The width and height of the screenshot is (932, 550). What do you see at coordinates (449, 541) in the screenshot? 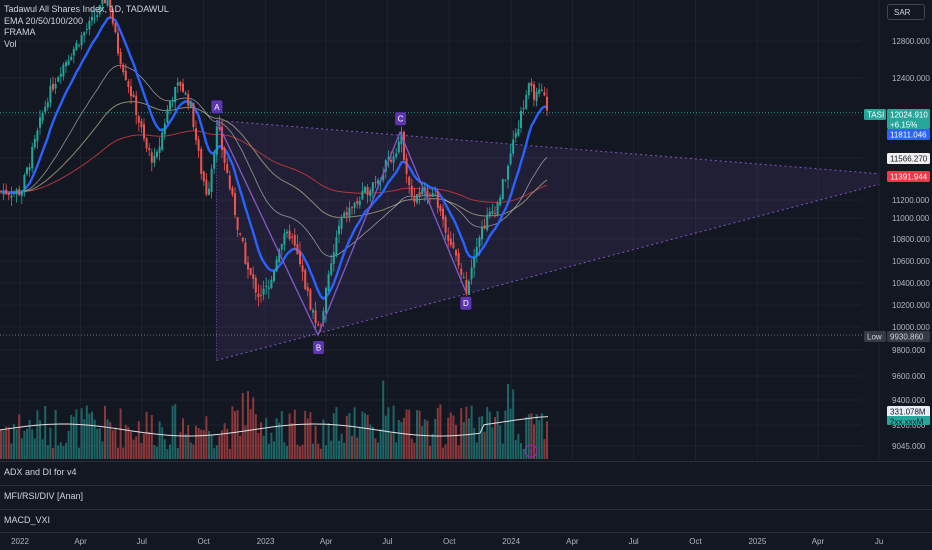
I see `x-tick-label: Oct` at bounding box center [449, 541].